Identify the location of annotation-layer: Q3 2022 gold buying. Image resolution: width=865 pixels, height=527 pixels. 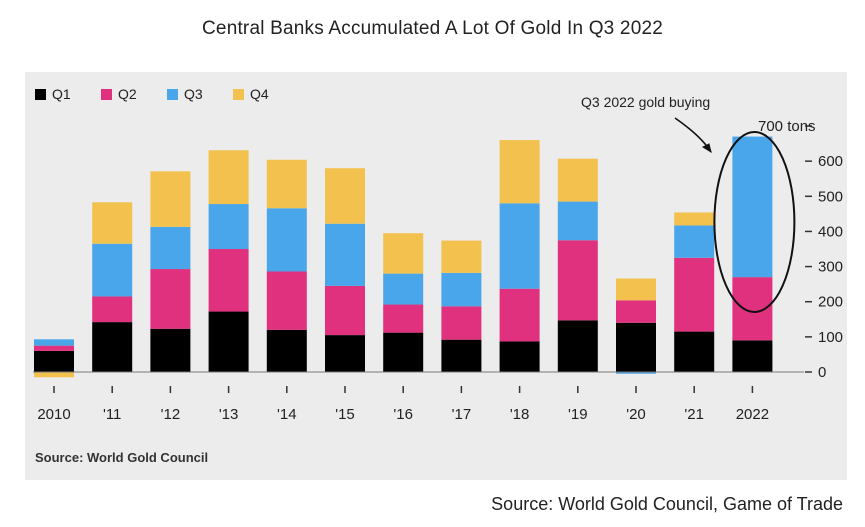
(688, 203).